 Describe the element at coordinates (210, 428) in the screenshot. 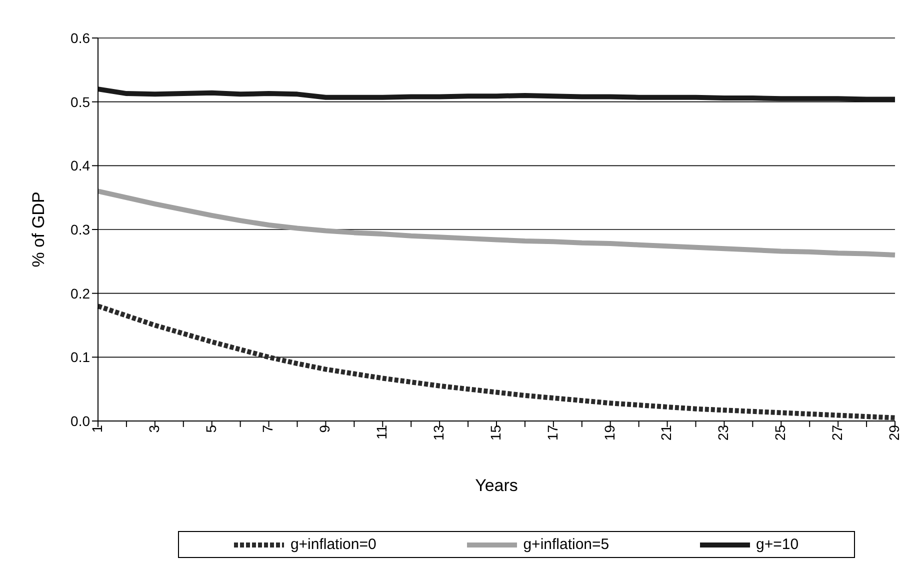

I see `x-tick-label: 5` at that location.